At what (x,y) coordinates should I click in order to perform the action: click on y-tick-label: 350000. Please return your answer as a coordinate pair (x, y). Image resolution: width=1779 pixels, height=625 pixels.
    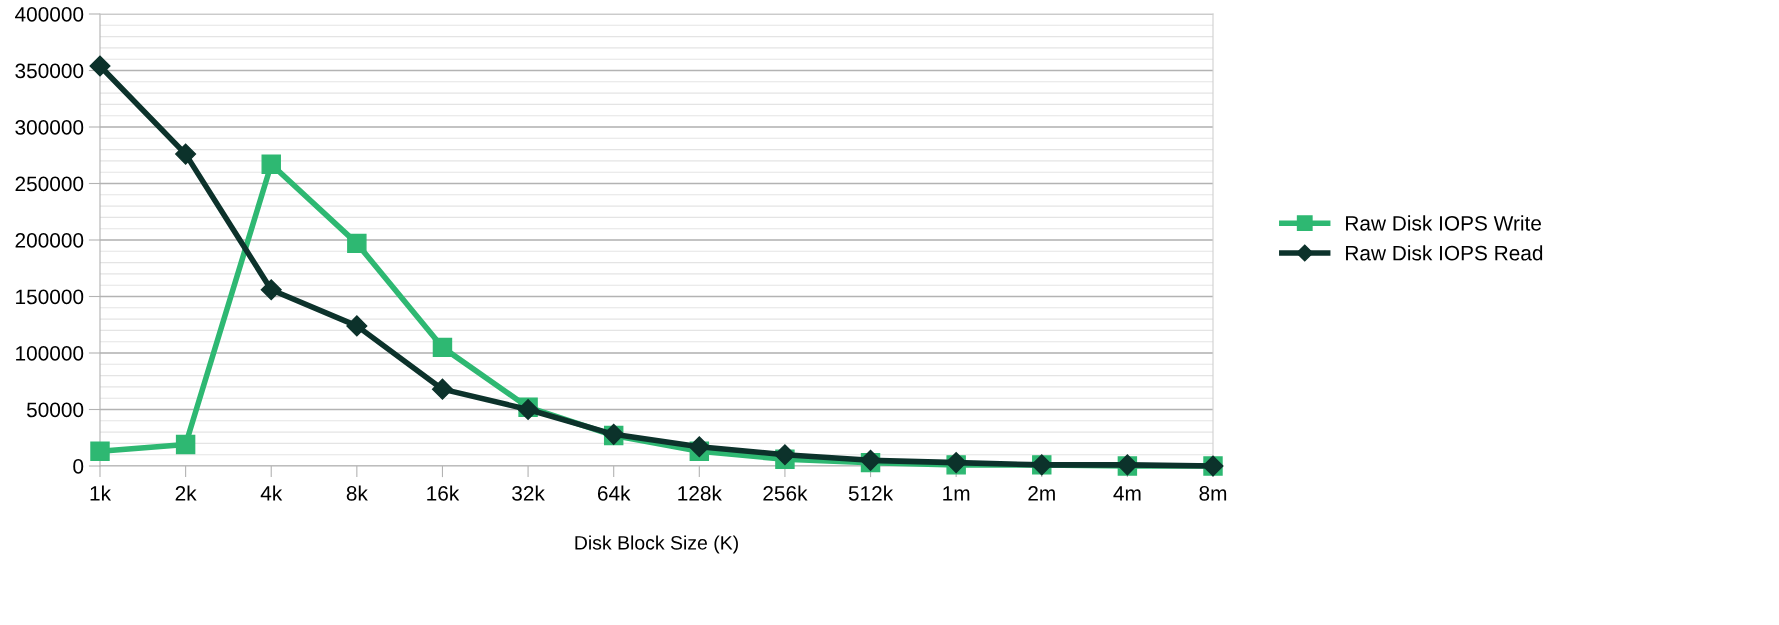
    Looking at the image, I should click on (49, 71).